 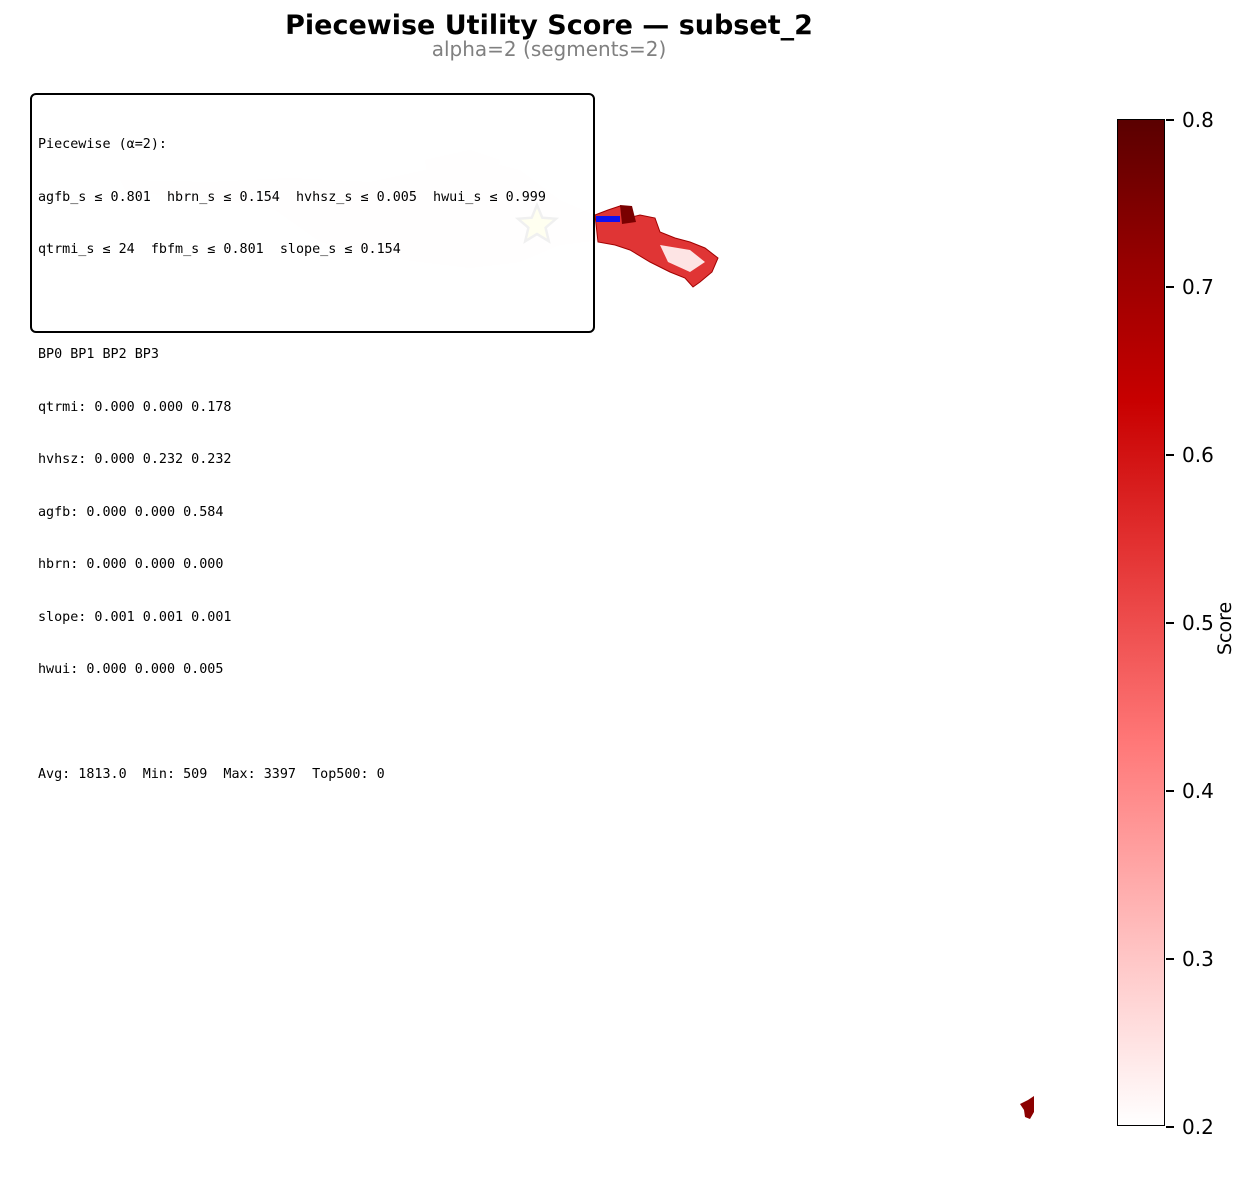 I want to click on colorbar-tick-label: 0.2, so click(x=1198, y=1127).